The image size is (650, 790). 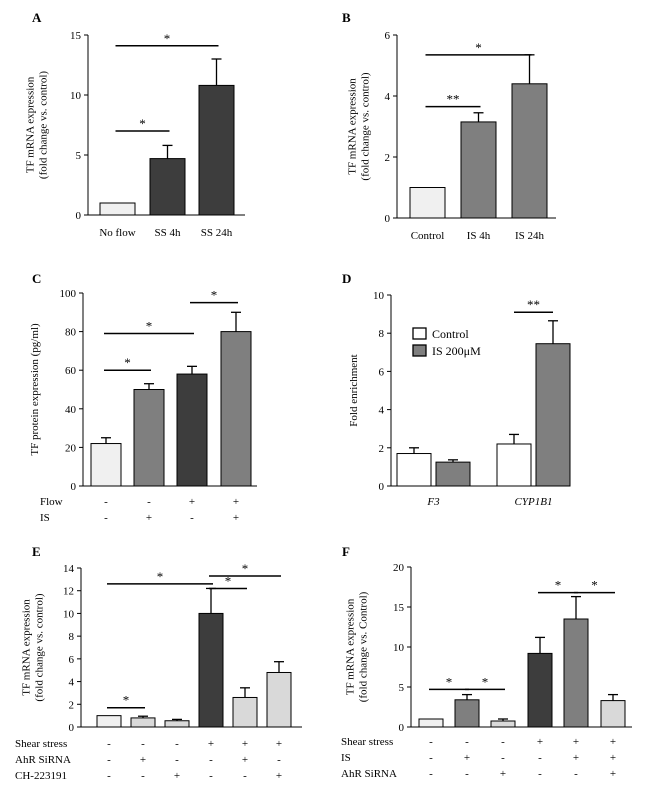 What do you see at coordinates (217, 233) in the screenshot?
I see `x-tick-label: SS 24h` at bounding box center [217, 233].